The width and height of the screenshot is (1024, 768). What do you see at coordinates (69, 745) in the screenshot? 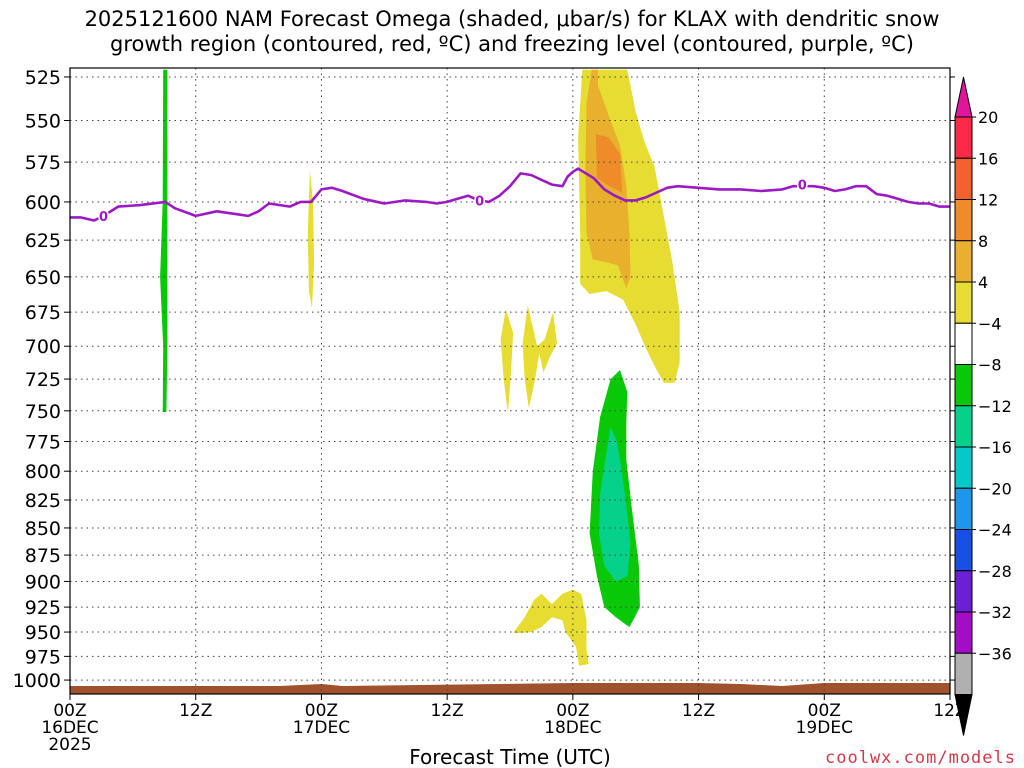
I see `x-tick-label: 2025` at bounding box center [69, 745].